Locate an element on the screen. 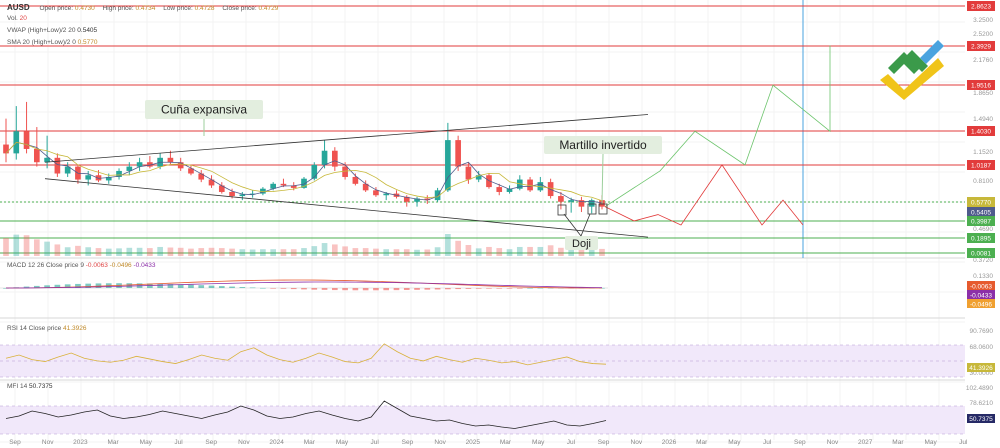 The width and height of the screenshot is (1000, 448). time-tick-label: May is located at coordinates (342, 442).